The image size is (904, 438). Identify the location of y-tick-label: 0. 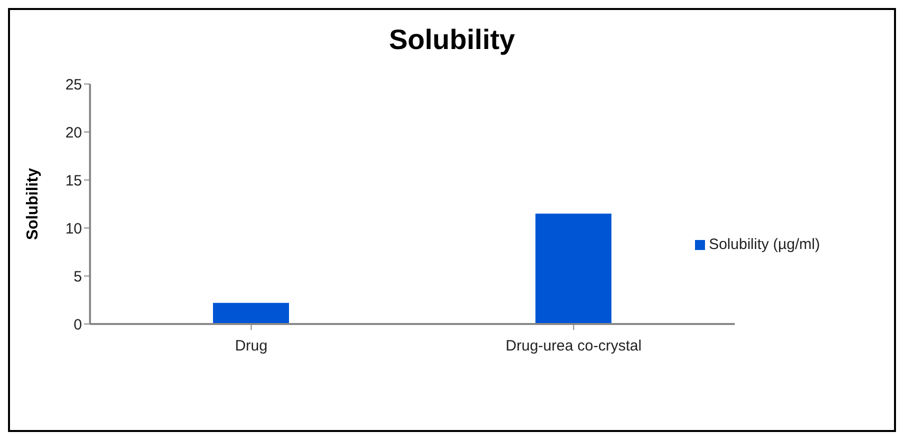
(78, 325).